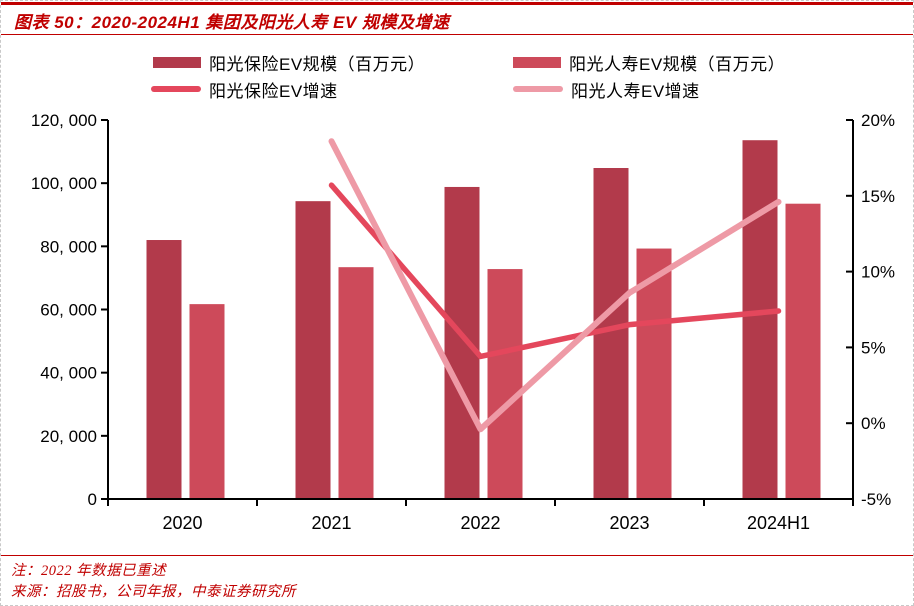 The image size is (914, 606). I want to click on bar-series0-2022, so click(462, 342).